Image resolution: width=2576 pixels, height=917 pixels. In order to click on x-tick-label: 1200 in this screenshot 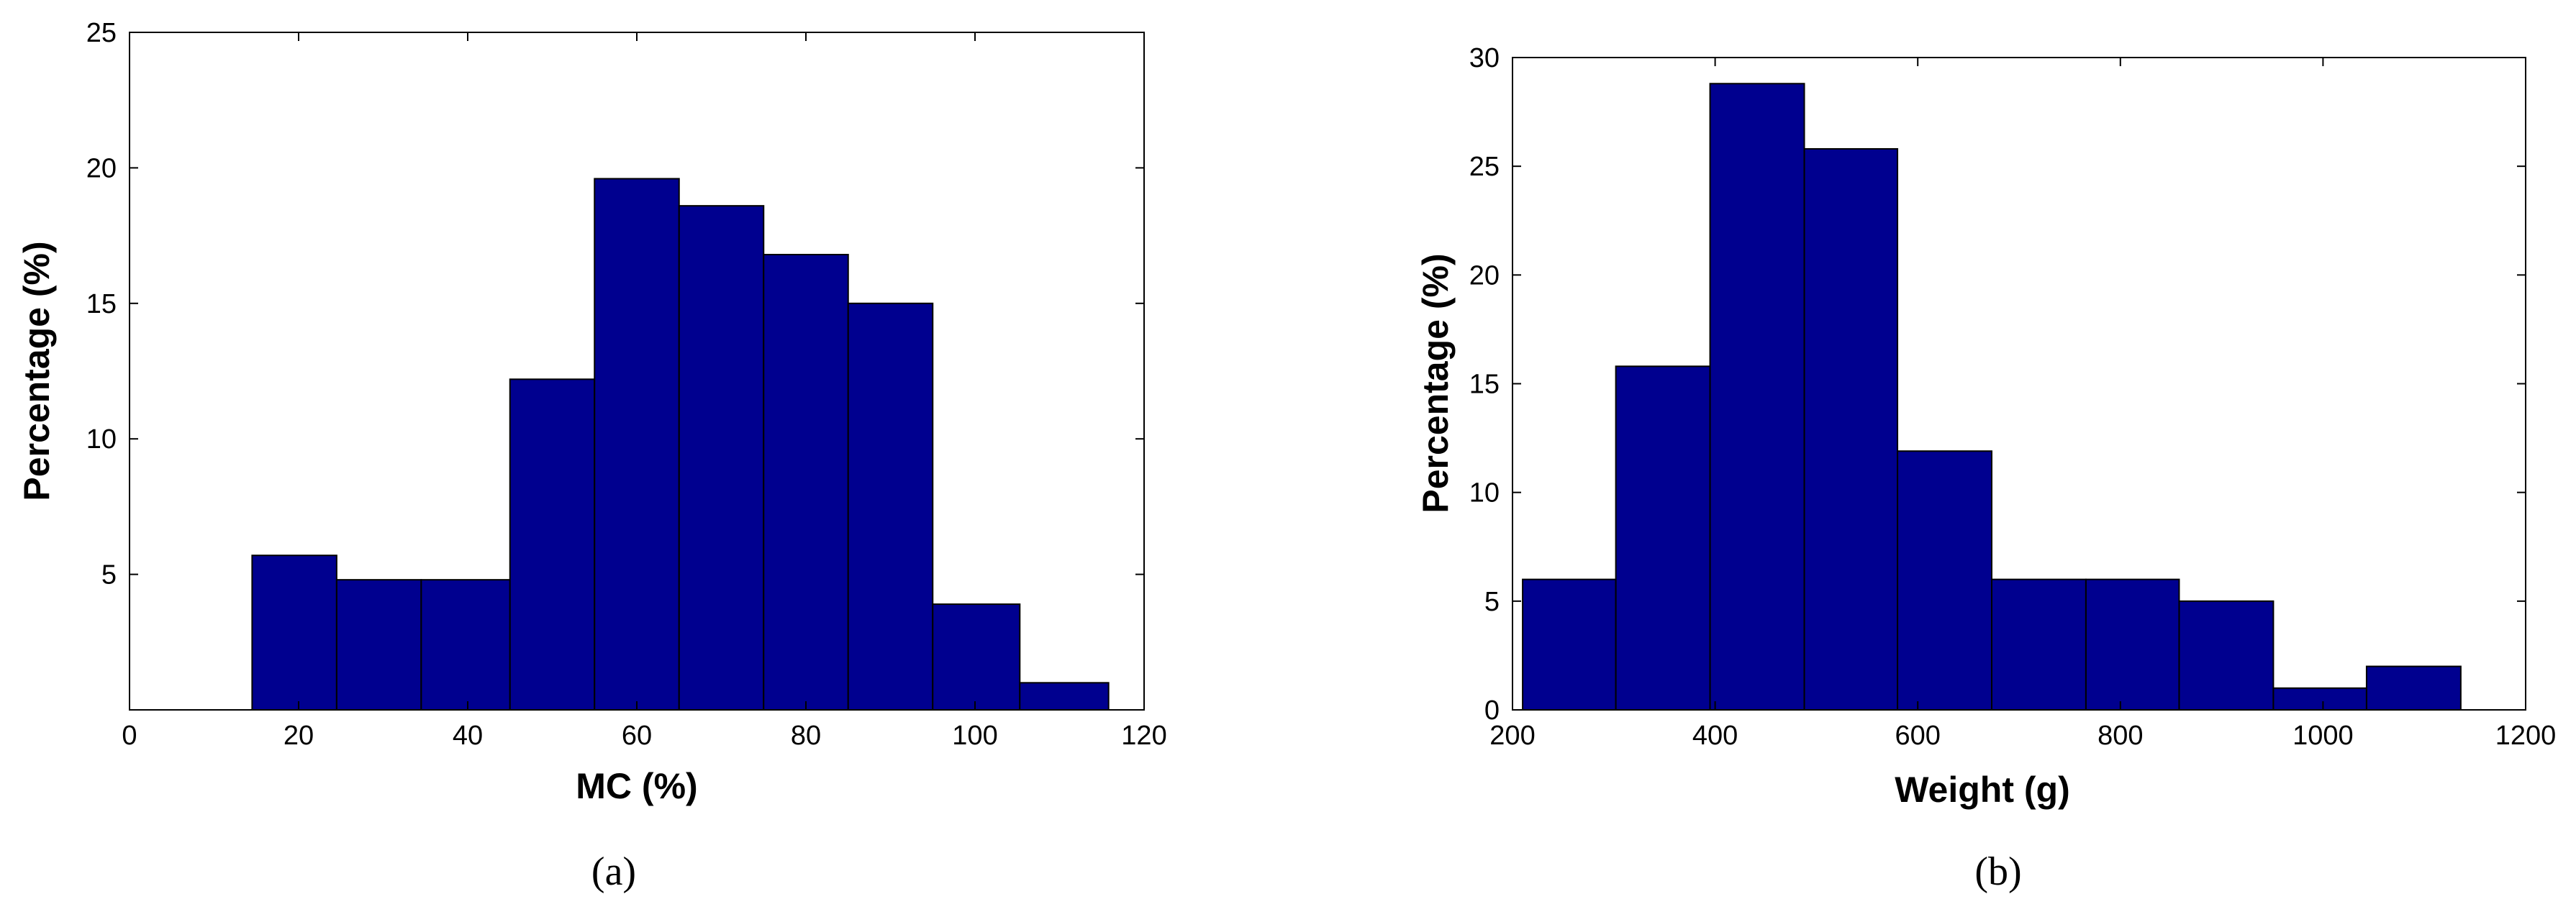, I will do `click(2526, 736)`.